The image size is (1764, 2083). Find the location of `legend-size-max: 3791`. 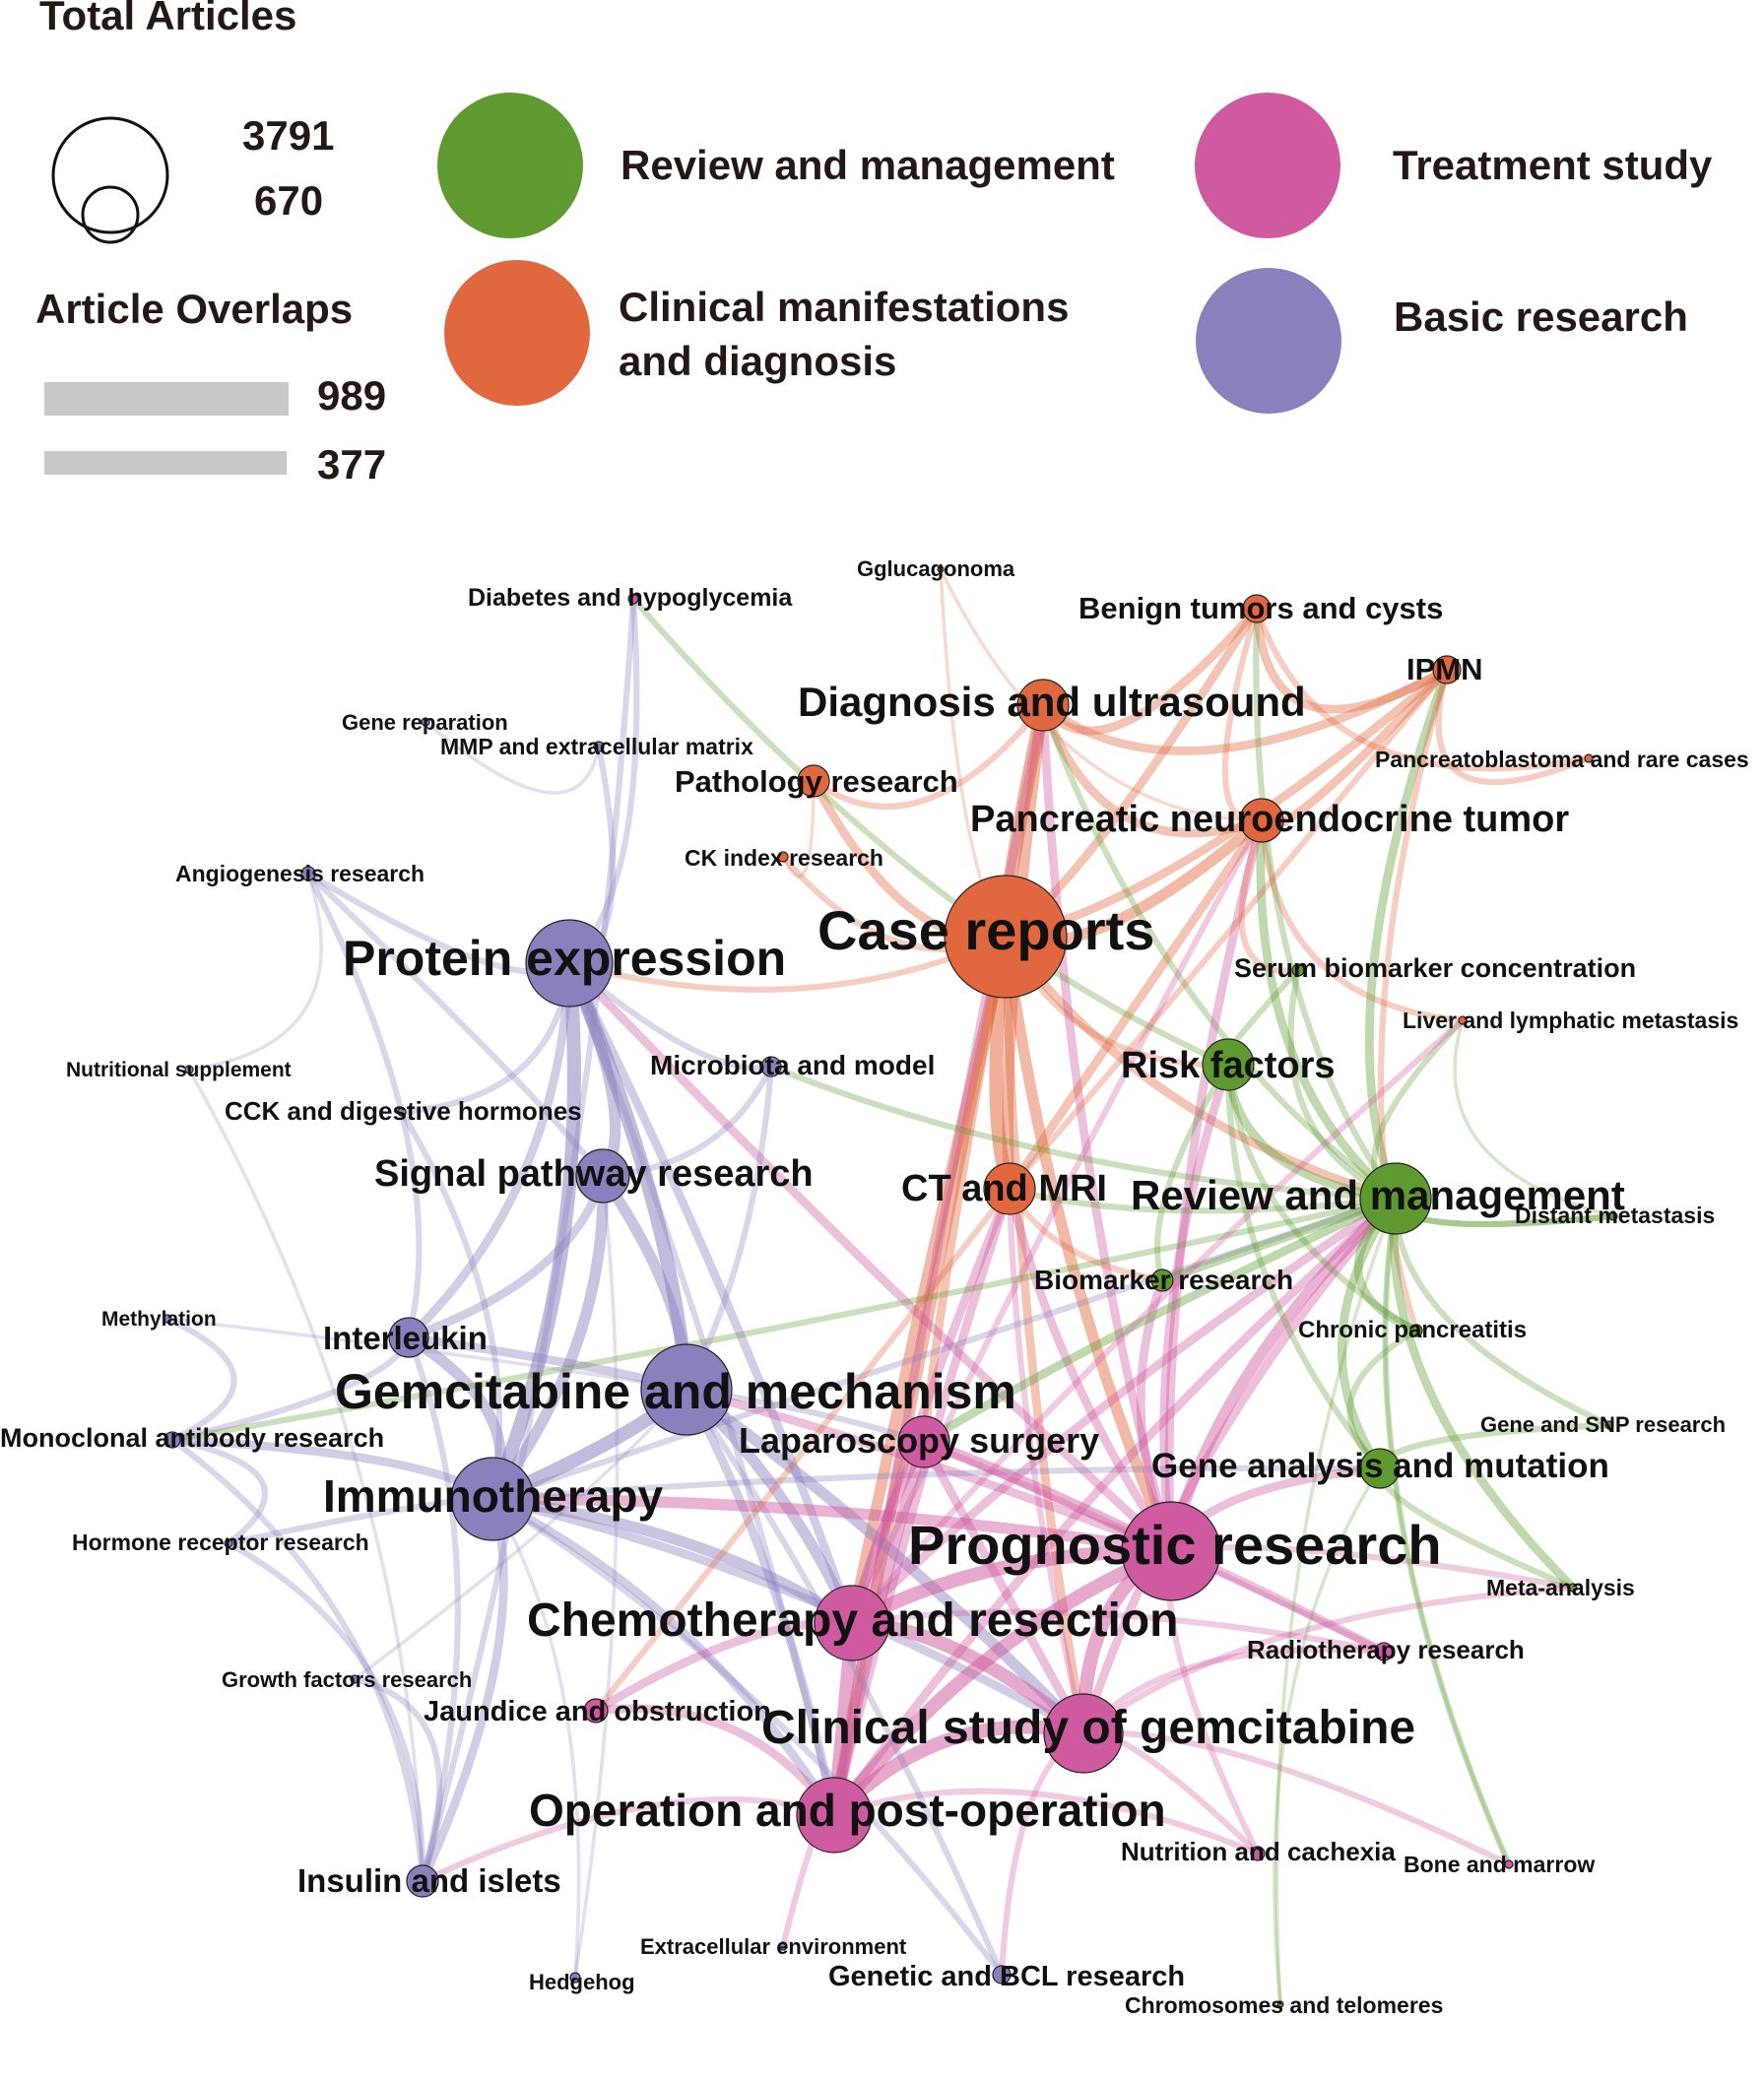

legend-size-max: 3791 is located at coordinates (288, 135).